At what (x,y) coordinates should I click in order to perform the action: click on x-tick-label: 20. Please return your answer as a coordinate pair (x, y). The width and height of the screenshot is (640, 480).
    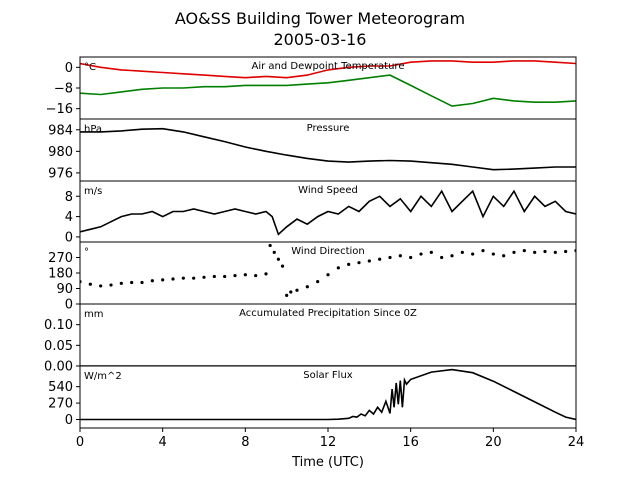
    Looking at the image, I should click on (493, 442).